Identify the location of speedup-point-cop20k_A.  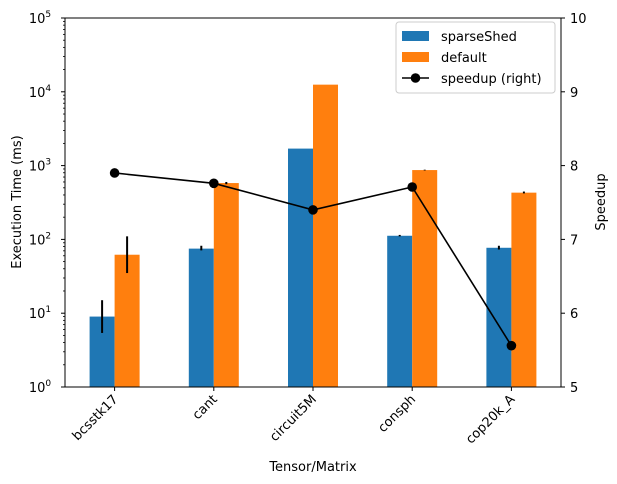
(511, 345).